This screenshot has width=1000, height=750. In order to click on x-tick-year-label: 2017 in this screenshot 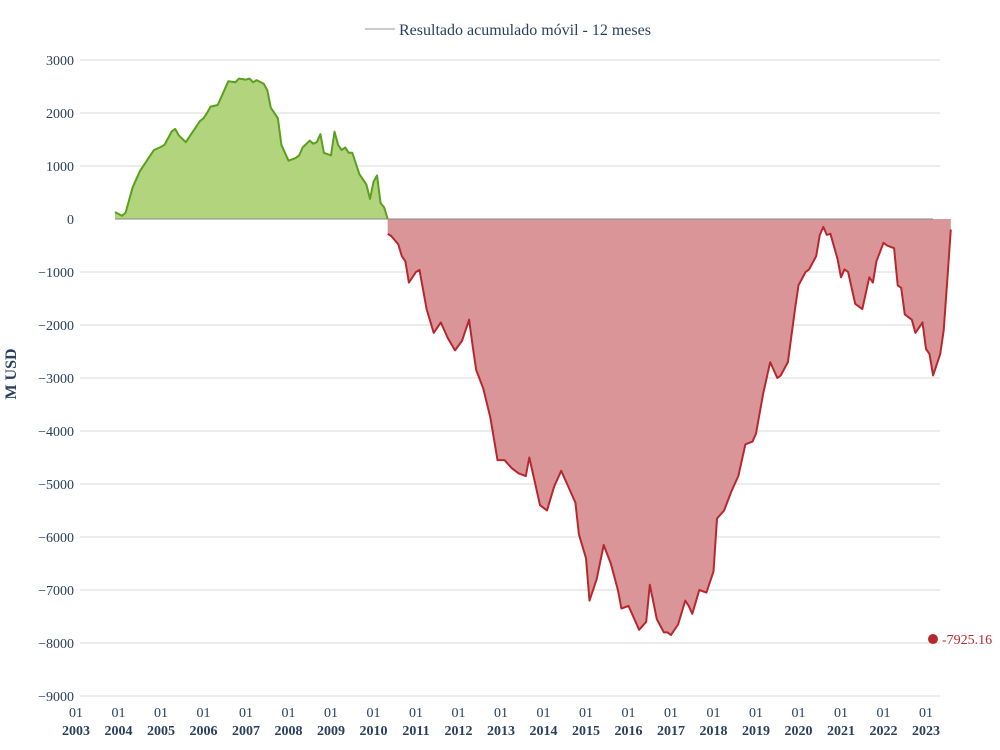, I will do `click(671, 731)`.